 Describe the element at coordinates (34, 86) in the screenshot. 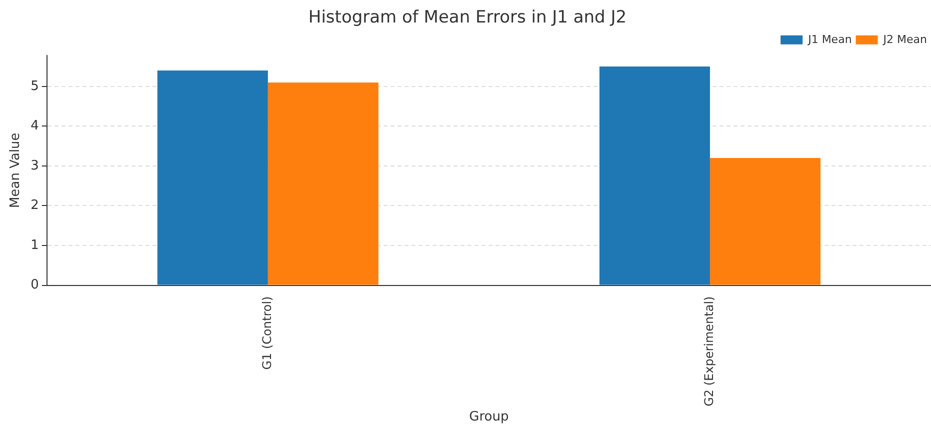

I see `y-tick-label: 5` at that location.